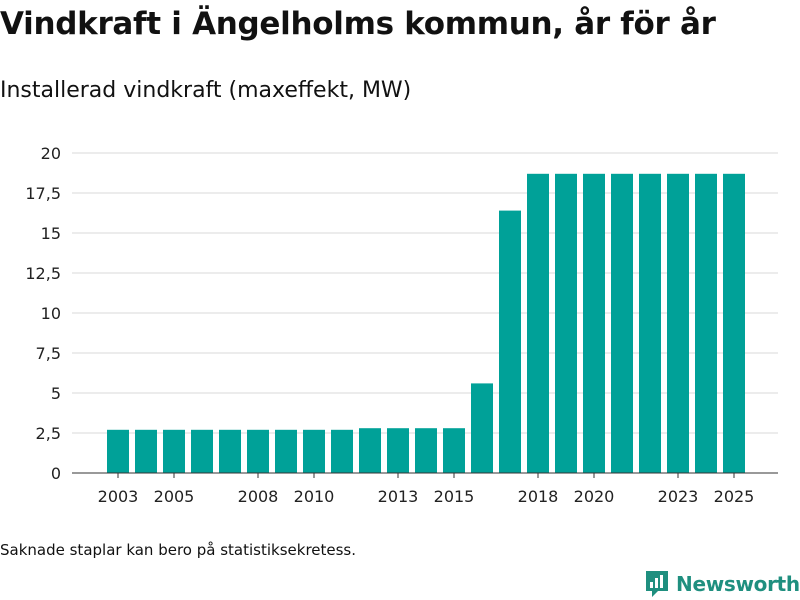  I want to click on brand-name: Newsworthy, so click(738, 584).